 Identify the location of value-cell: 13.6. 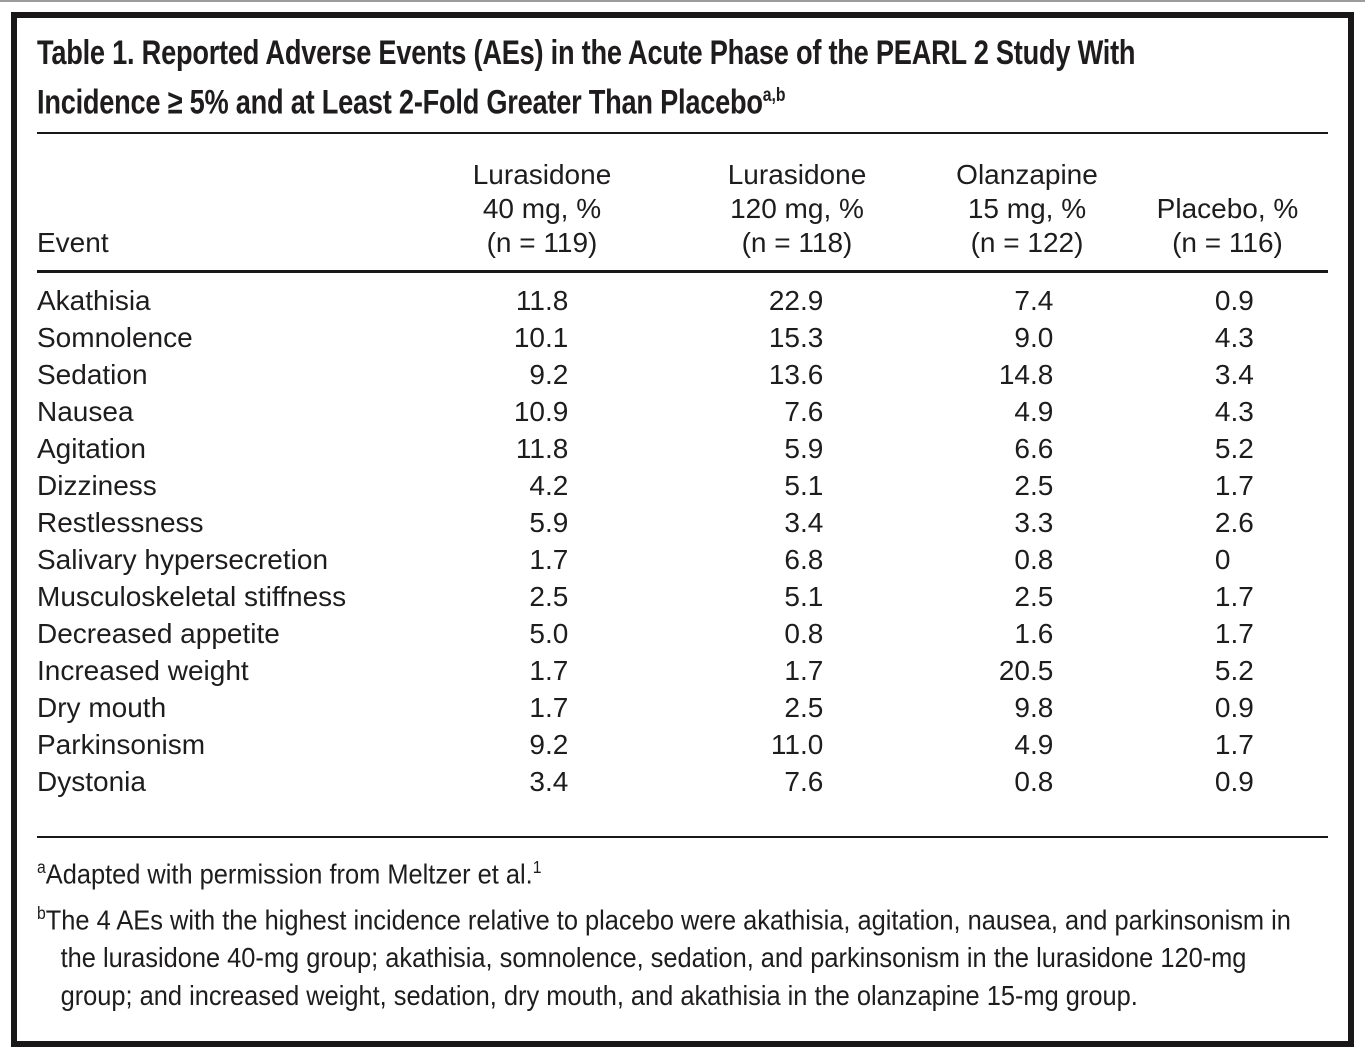
(797, 374).